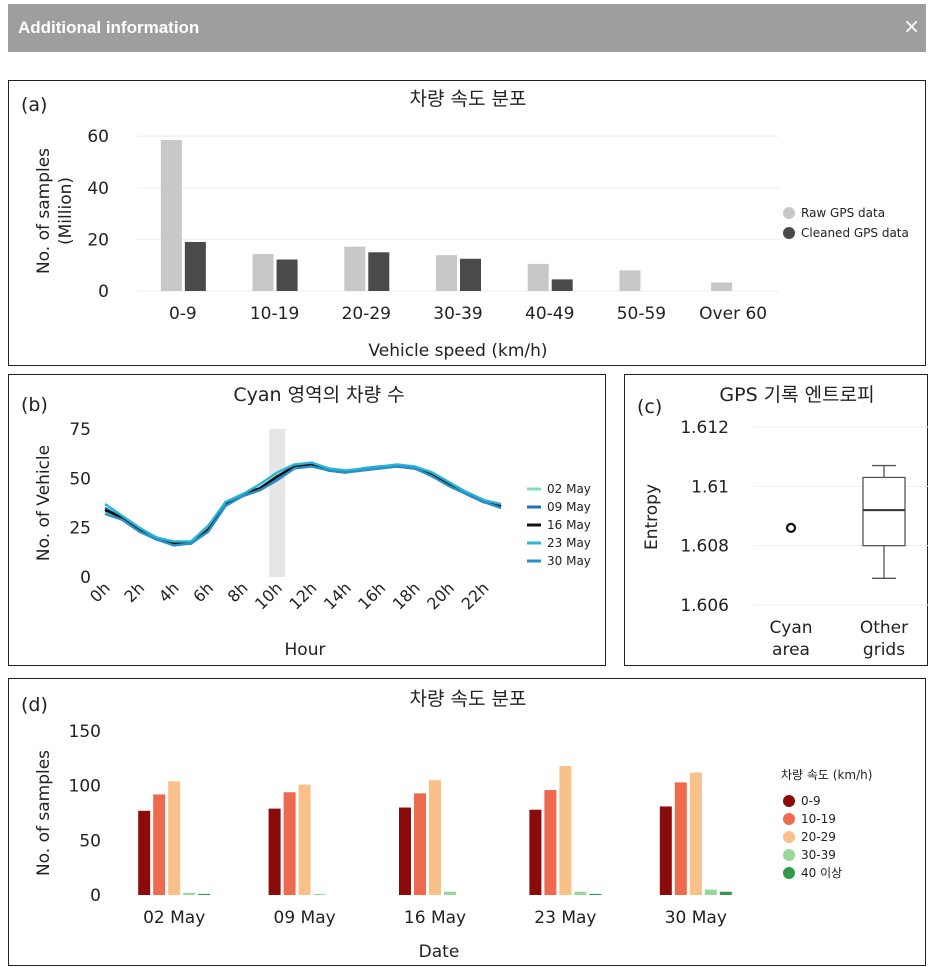 This screenshot has height=967, width=928. I want to click on x-tick-label: 18h, so click(406, 595).